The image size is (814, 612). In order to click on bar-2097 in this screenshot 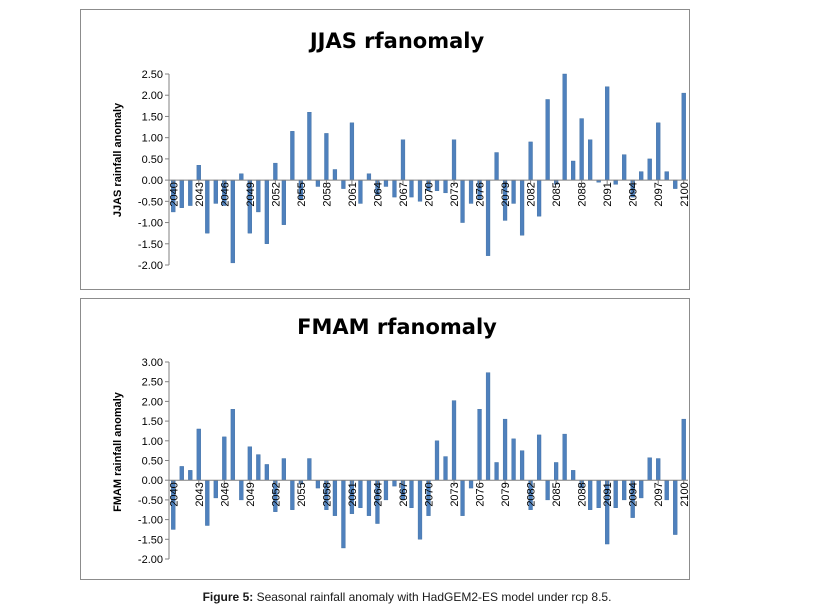, I will do `click(658, 151)`.